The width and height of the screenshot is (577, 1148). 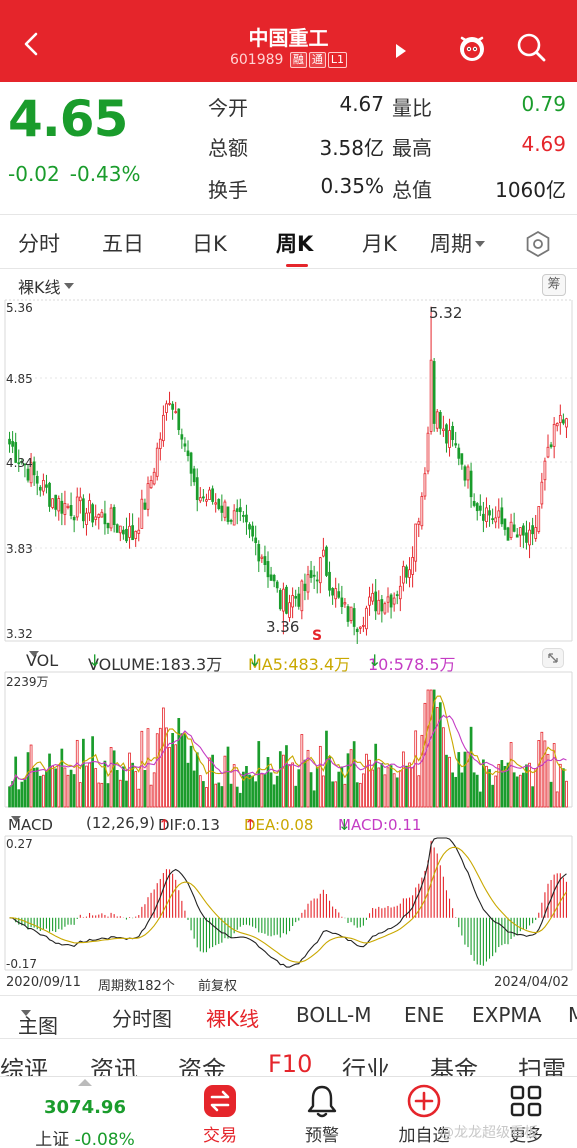 What do you see at coordinates (526, 1114) in the screenshot?
I see `more-button: 更多` at bounding box center [526, 1114].